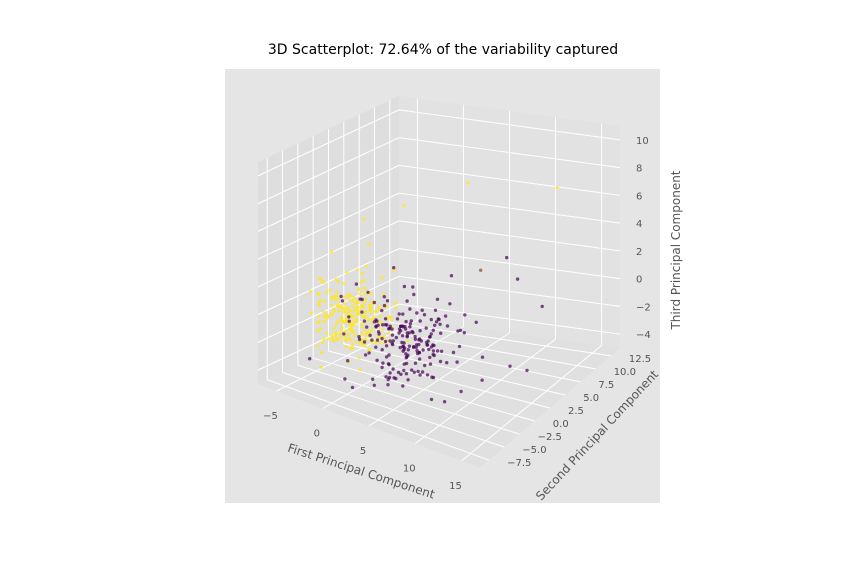 The width and height of the screenshot is (864, 576). Describe the element at coordinates (433, 292) in the screenshot. I see `data-points` at that location.